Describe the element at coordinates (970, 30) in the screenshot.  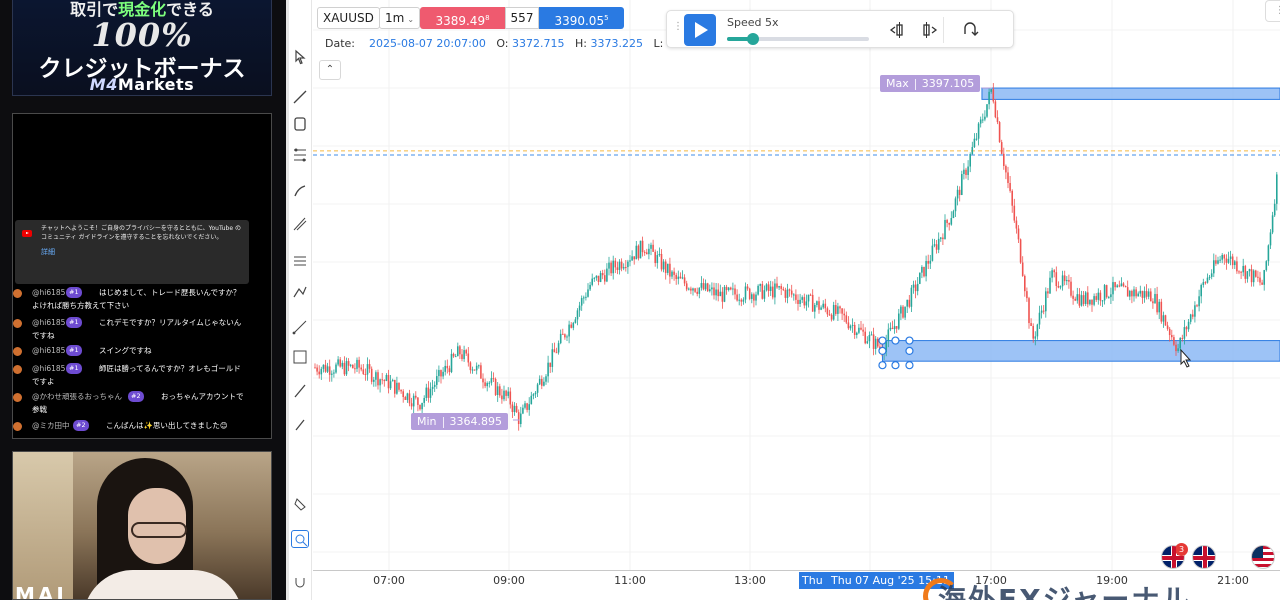
I see `exit-replay-icon` at that location.